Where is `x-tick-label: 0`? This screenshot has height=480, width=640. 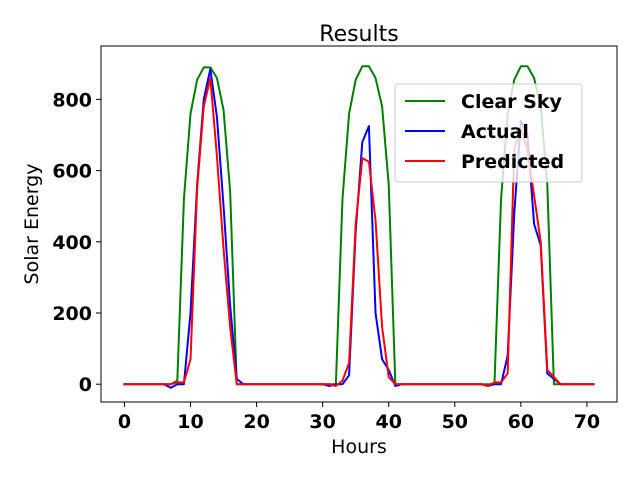
x-tick-label: 0 is located at coordinates (124, 422).